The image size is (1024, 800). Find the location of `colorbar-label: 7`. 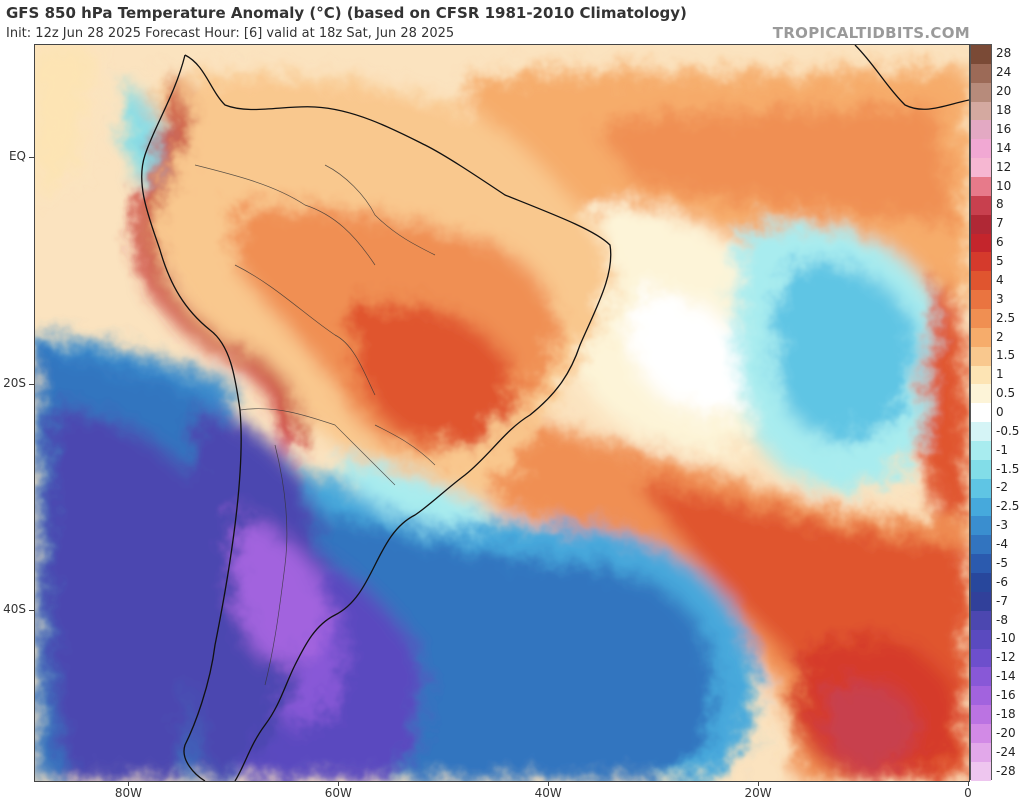

colorbar-label: 7 is located at coordinates (1000, 223).